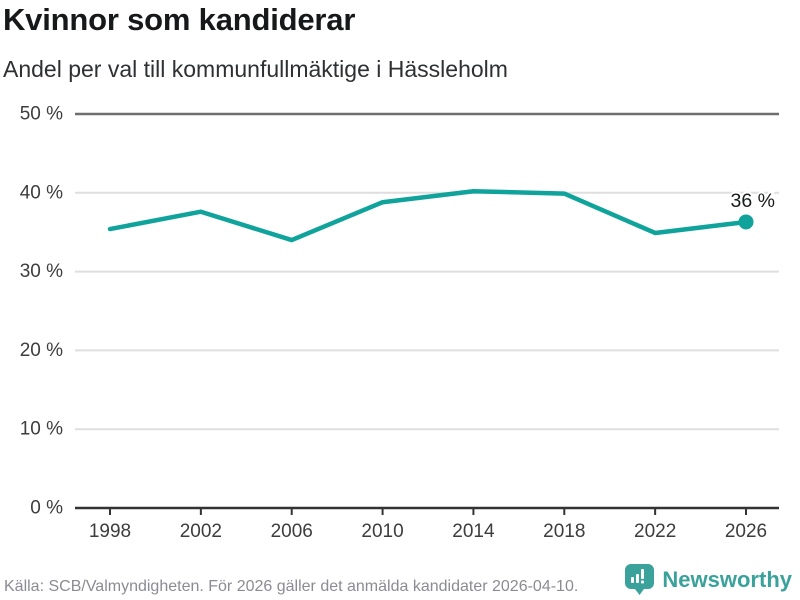  What do you see at coordinates (41, 271) in the screenshot?
I see `y-tick-label: 30 %` at bounding box center [41, 271].